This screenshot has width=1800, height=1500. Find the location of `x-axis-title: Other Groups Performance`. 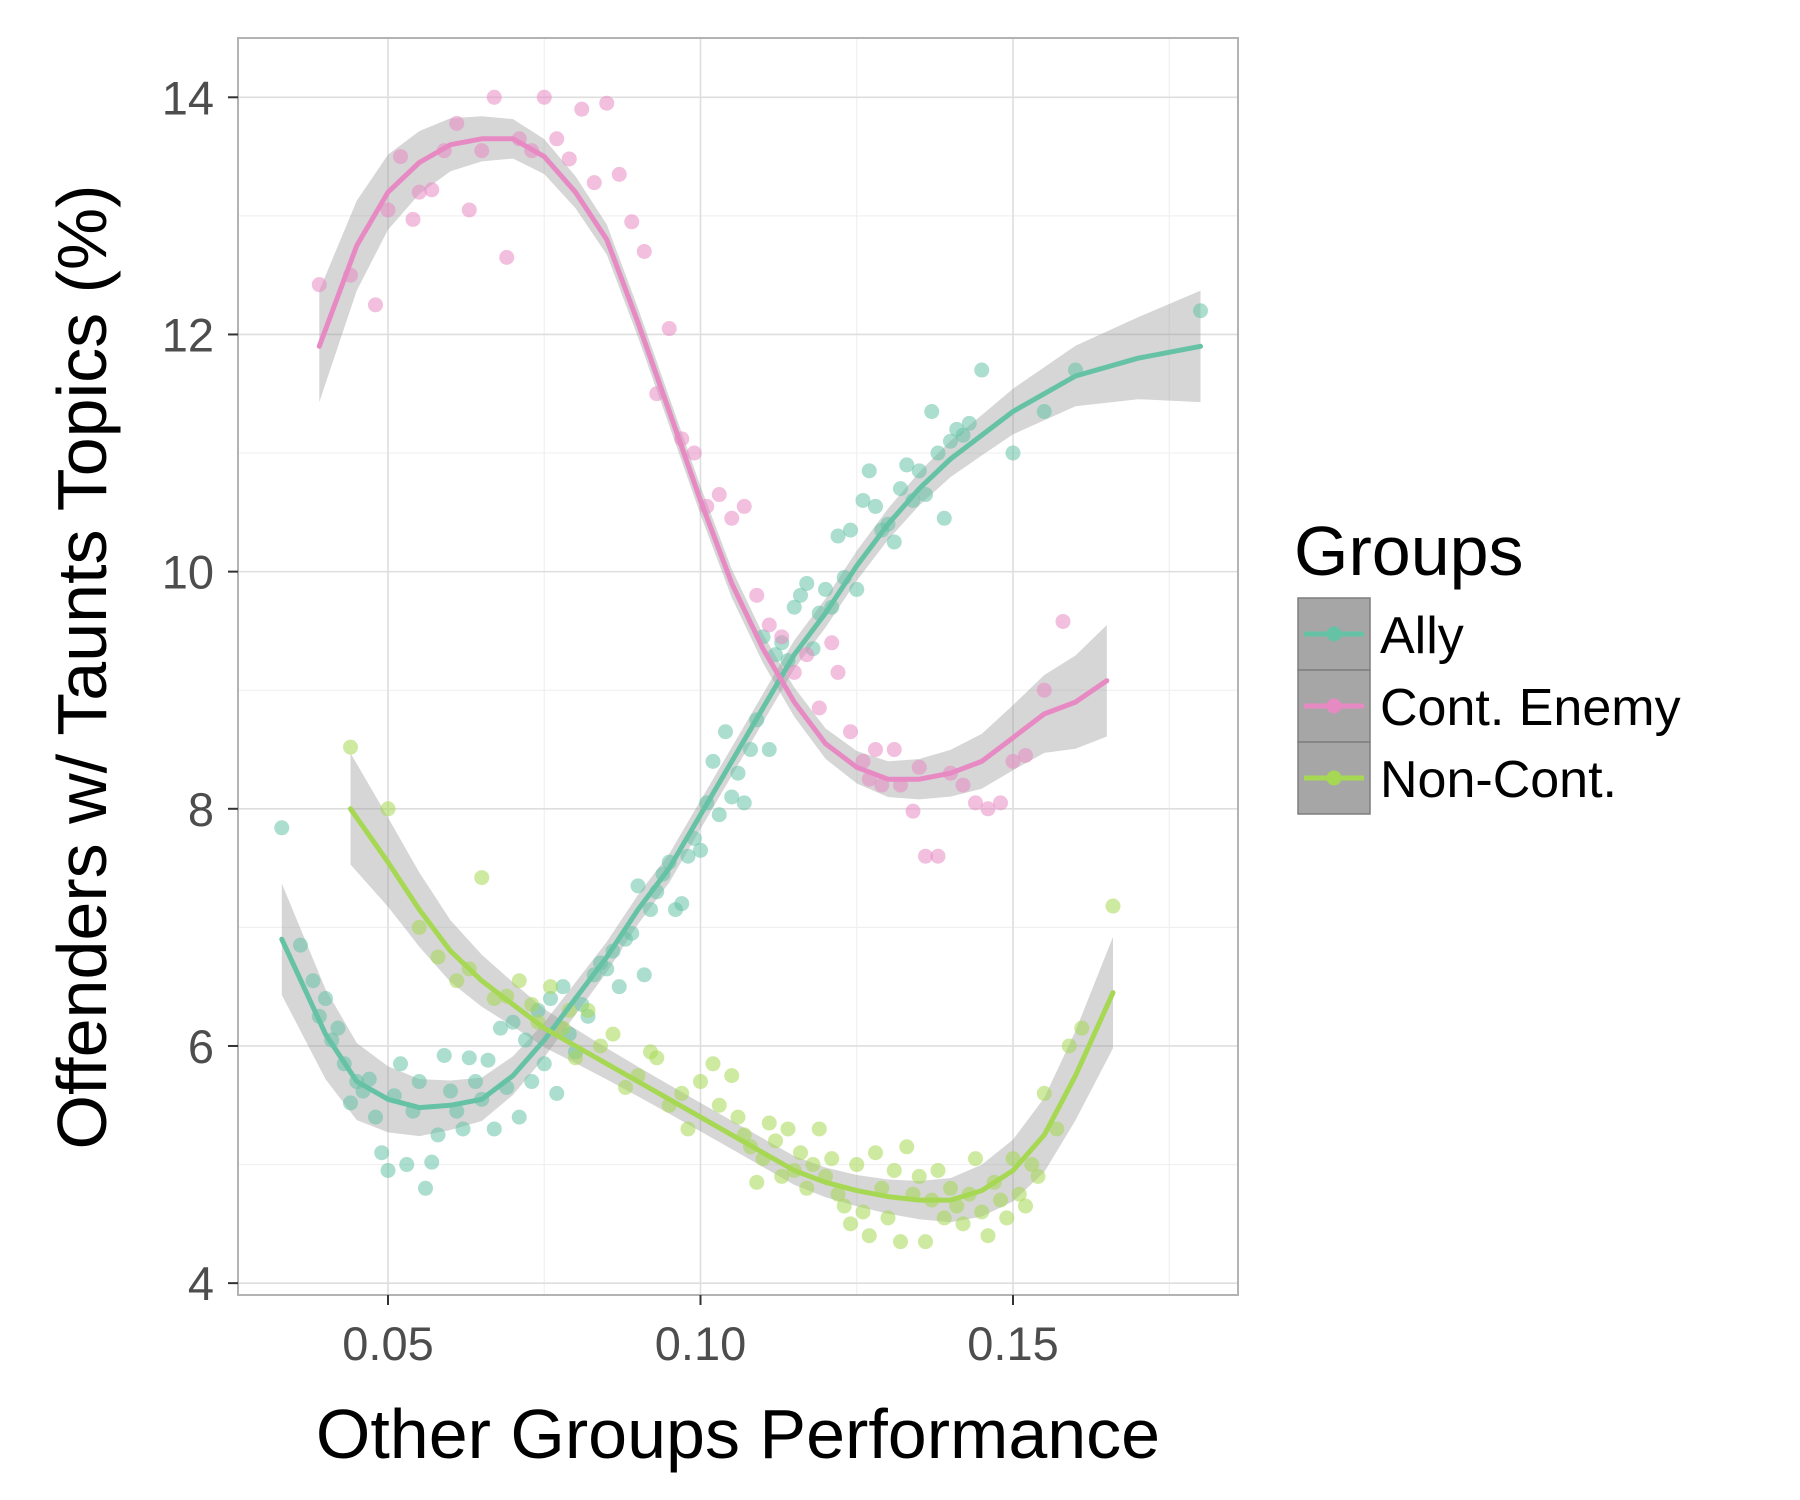

x-axis-title: Other Groups Performance is located at coordinates (738, 1434).